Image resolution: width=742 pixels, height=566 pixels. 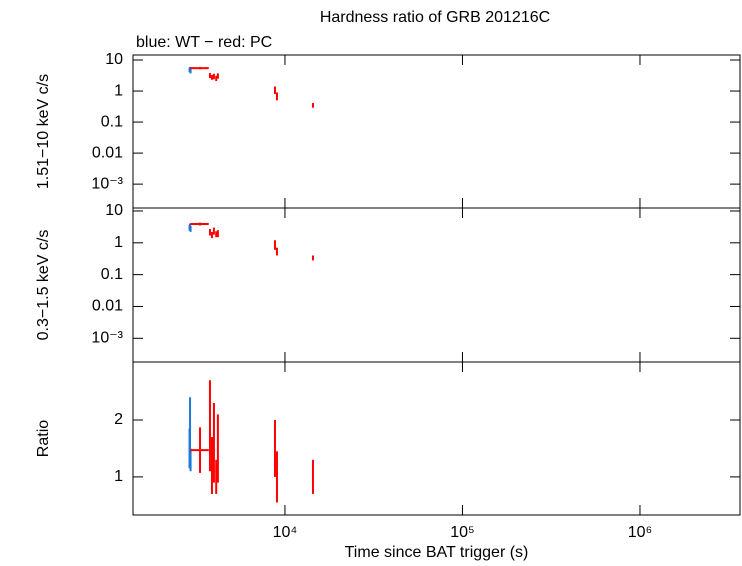 What do you see at coordinates (118, 419) in the screenshot?
I see `y-tick-label: 2` at bounding box center [118, 419].